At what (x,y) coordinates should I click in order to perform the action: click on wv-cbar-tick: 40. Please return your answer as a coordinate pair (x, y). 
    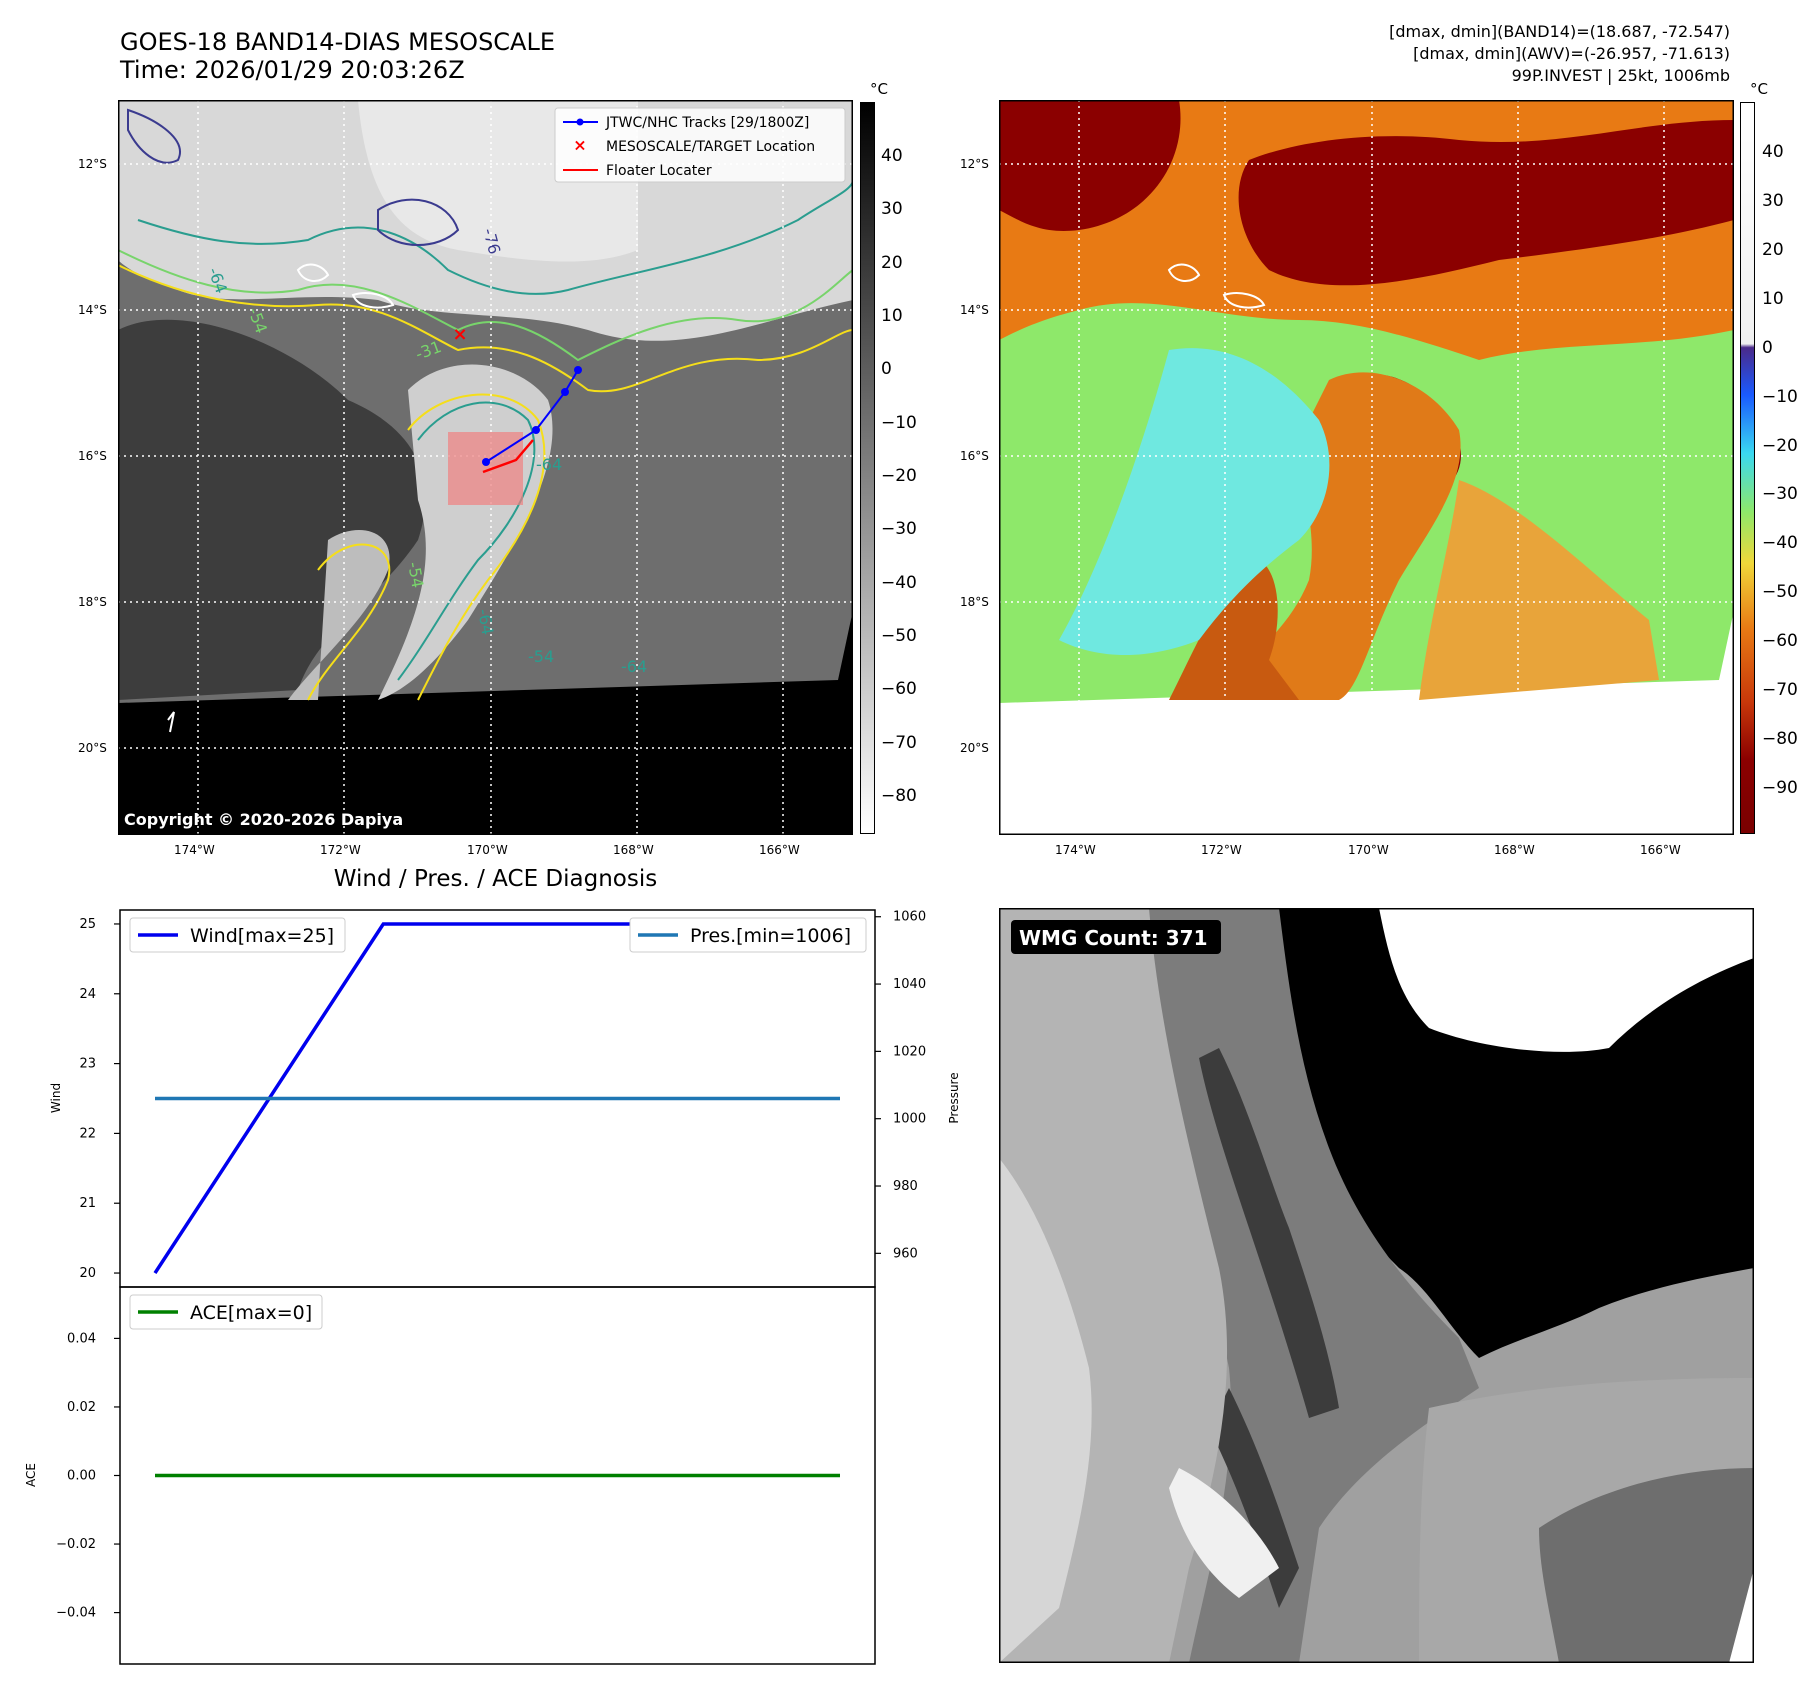
    Looking at the image, I should click on (1773, 152).